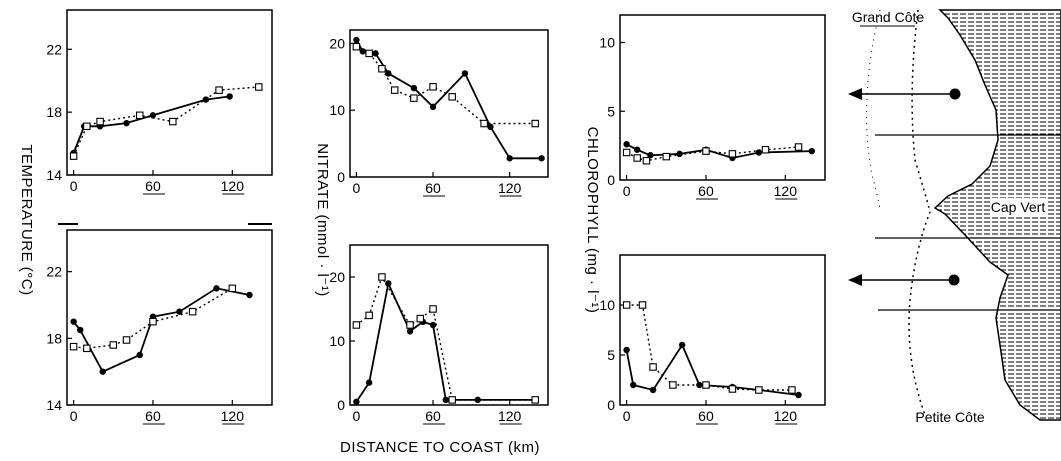 This screenshot has height=461, width=1061. I want to click on y-tick-label: 14, so click(54, 405).